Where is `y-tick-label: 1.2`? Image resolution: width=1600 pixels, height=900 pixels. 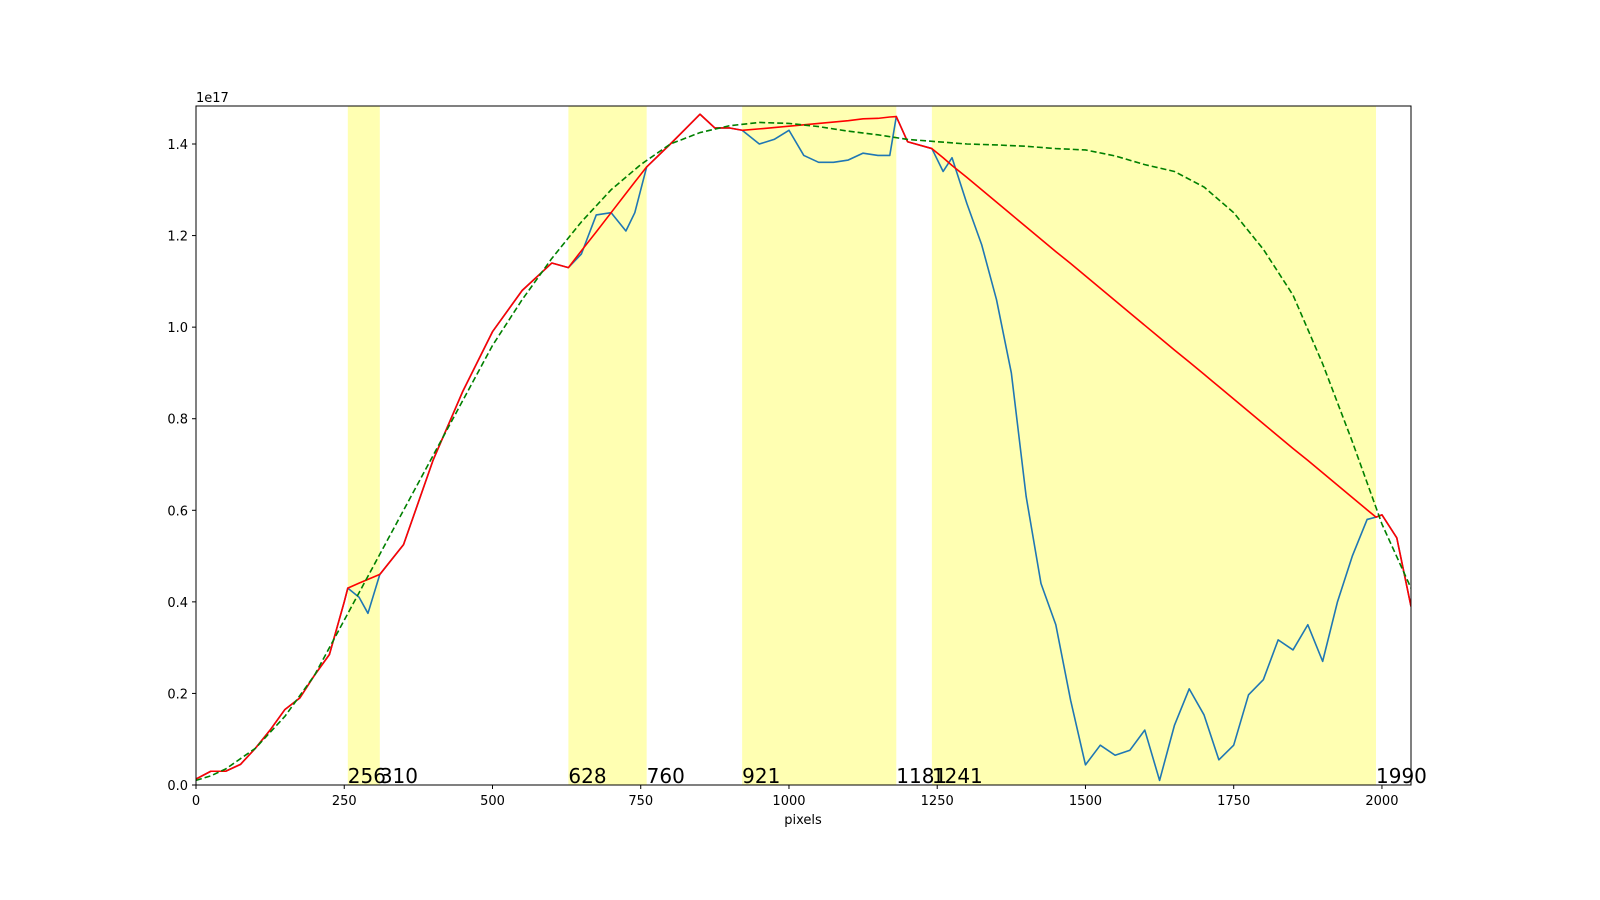 y-tick-label: 1.2 is located at coordinates (177, 237).